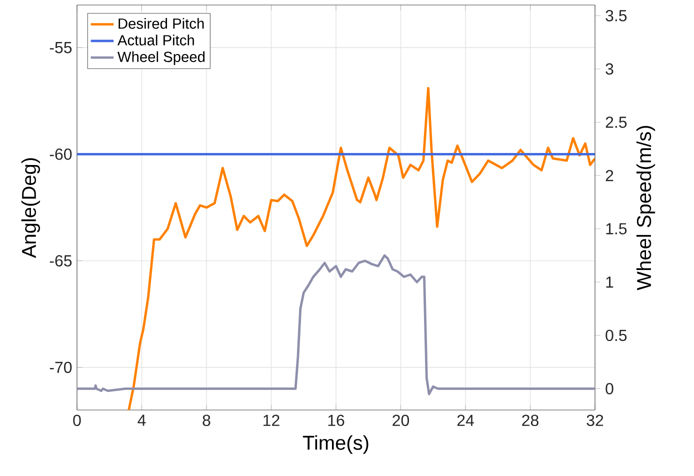 The width and height of the screenshot is (694, 476). Describe the element at coordinates (61, 260) in the screenshot. I see `y-tick-label: -65` at that location.